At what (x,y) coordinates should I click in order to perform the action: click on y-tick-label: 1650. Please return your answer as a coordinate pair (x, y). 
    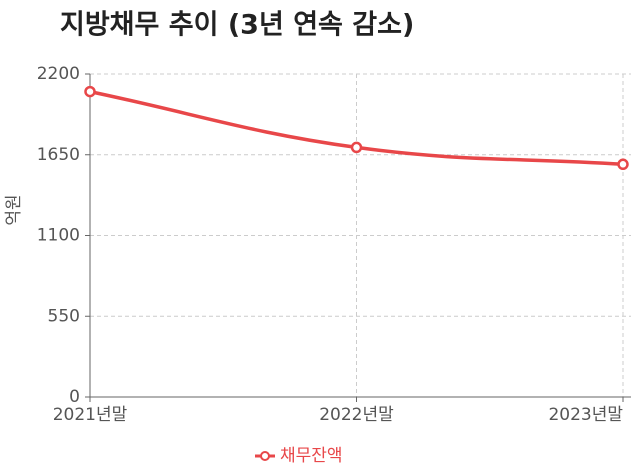
    Looking at the image, I should click on (58, 155).